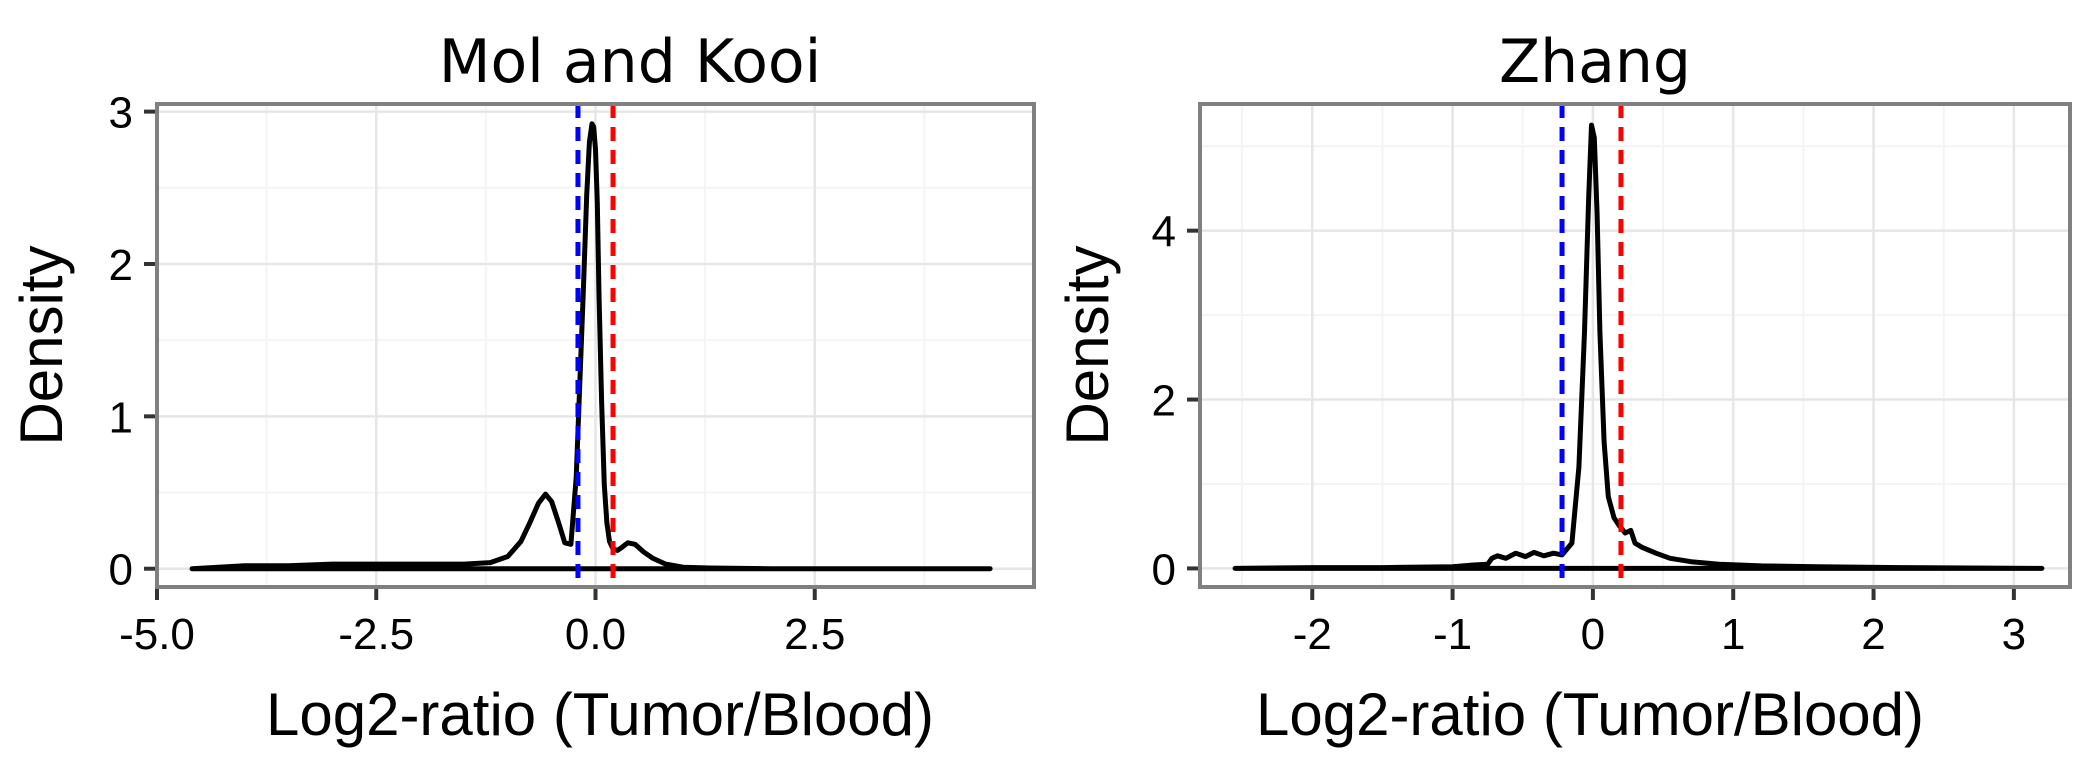 Image resolution: width=2100 pixels, height=770 pixels. I want to click on x-tick-label: 2.5, so click(814, 634).